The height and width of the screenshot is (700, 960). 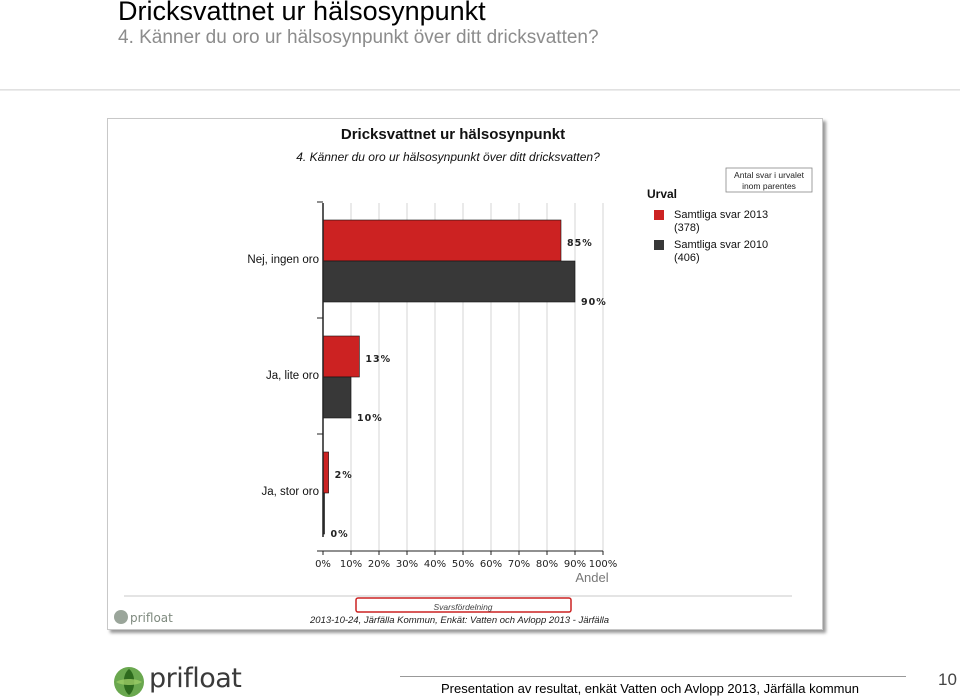 What do you see at coordinates (594, 302) in the screenshot?
I see `data-label: 90%` at bounding box center [594, 302].